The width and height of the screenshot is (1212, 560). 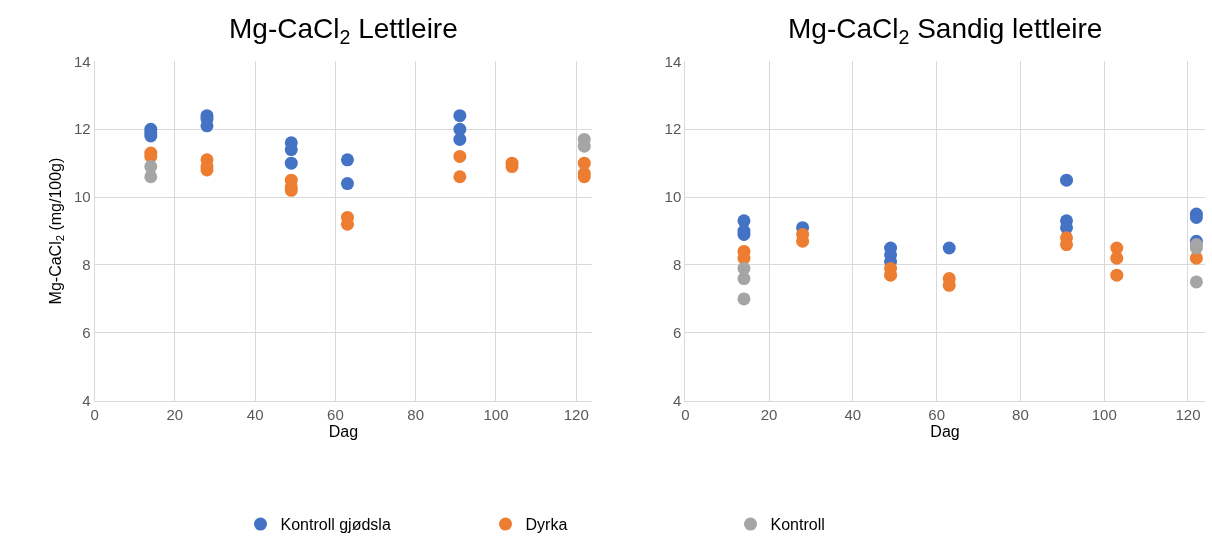 I want to click on chart-title: Mg-CaCl$_{2}$ Sandig lettleire, so click(x=945, y=30).